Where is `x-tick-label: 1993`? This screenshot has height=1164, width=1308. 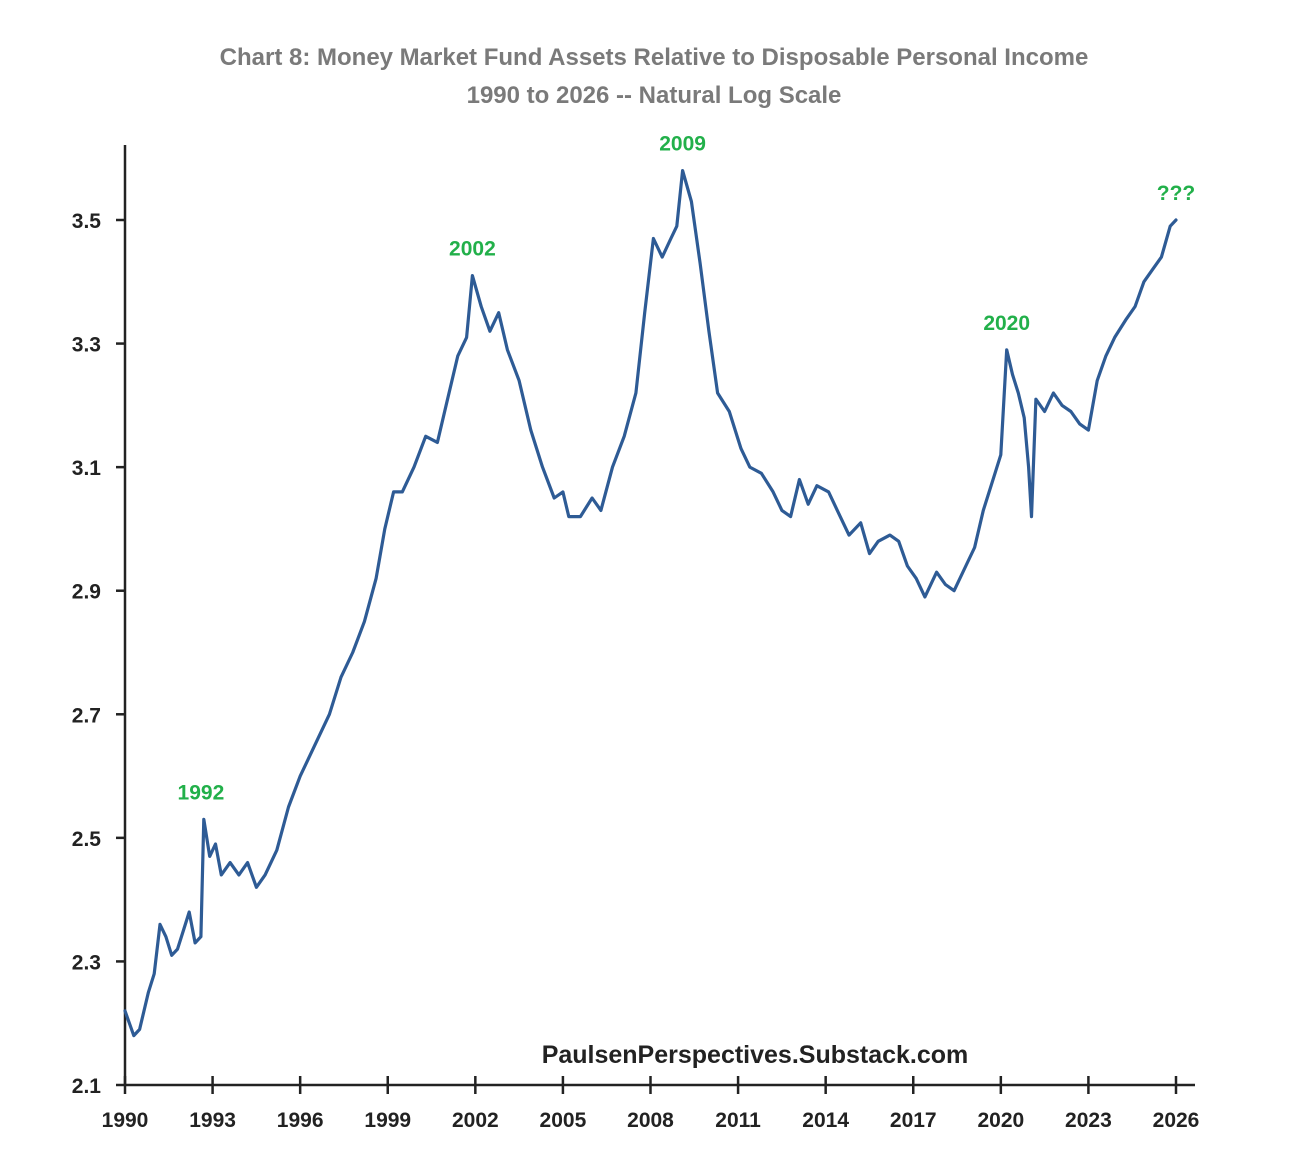 x-tick-label: 1993 is located at coordinates (212, 1120).